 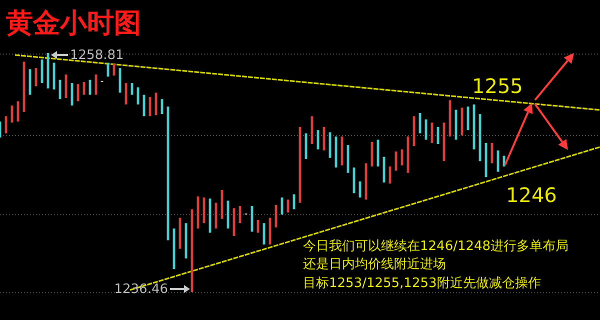 What do you see at coordinates (436, 246) in the screenshot?
I see `annotation: 今日我们可以继续在1246/1248进行多单布局` at bounding box center [436, 246].